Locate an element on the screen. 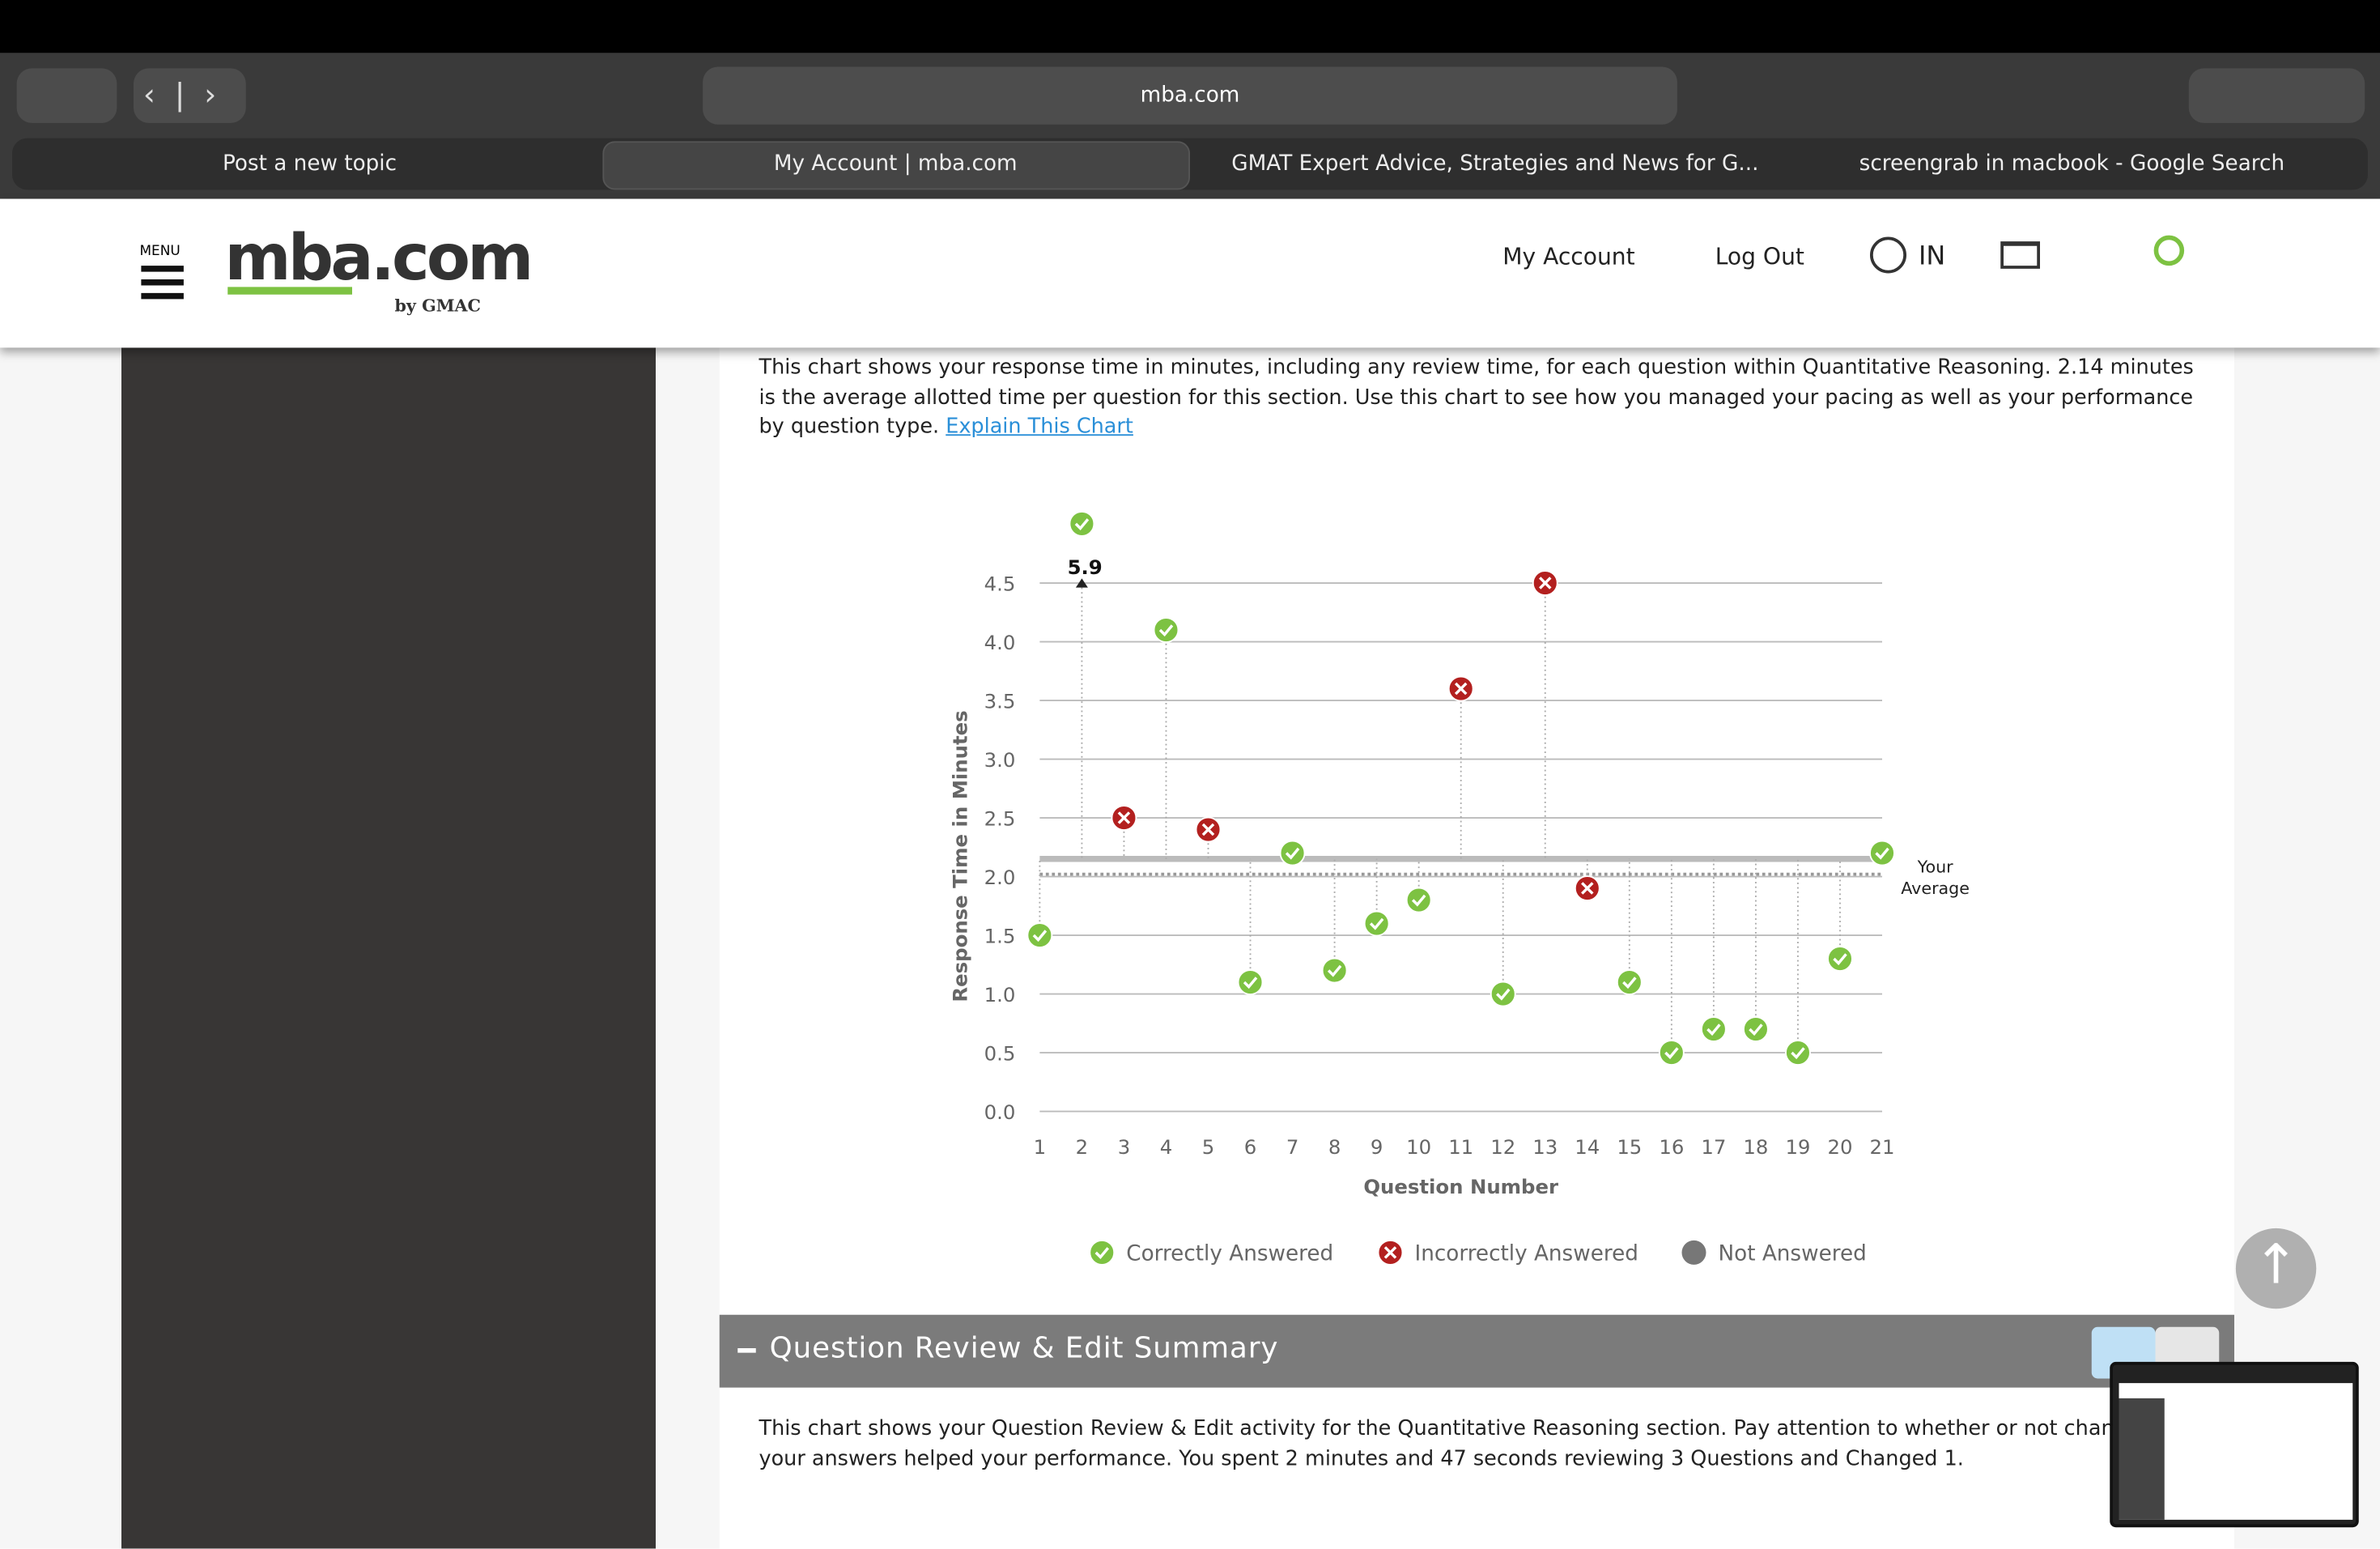 The width and height of the screenshot is (2380, 1549). y-tick-label: 2.0 is located at coordinates (1000, 877).